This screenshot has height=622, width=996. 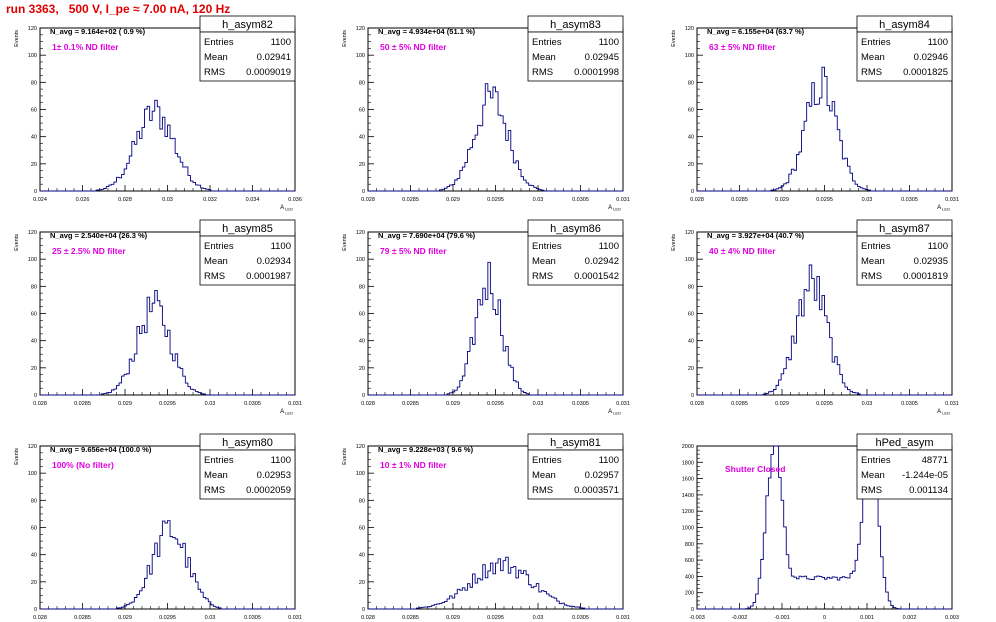 What do you see at coordinates (740, 618) in the screenshot?
I see `x-tick-label: -0.002` at bounding box center [740, 618].